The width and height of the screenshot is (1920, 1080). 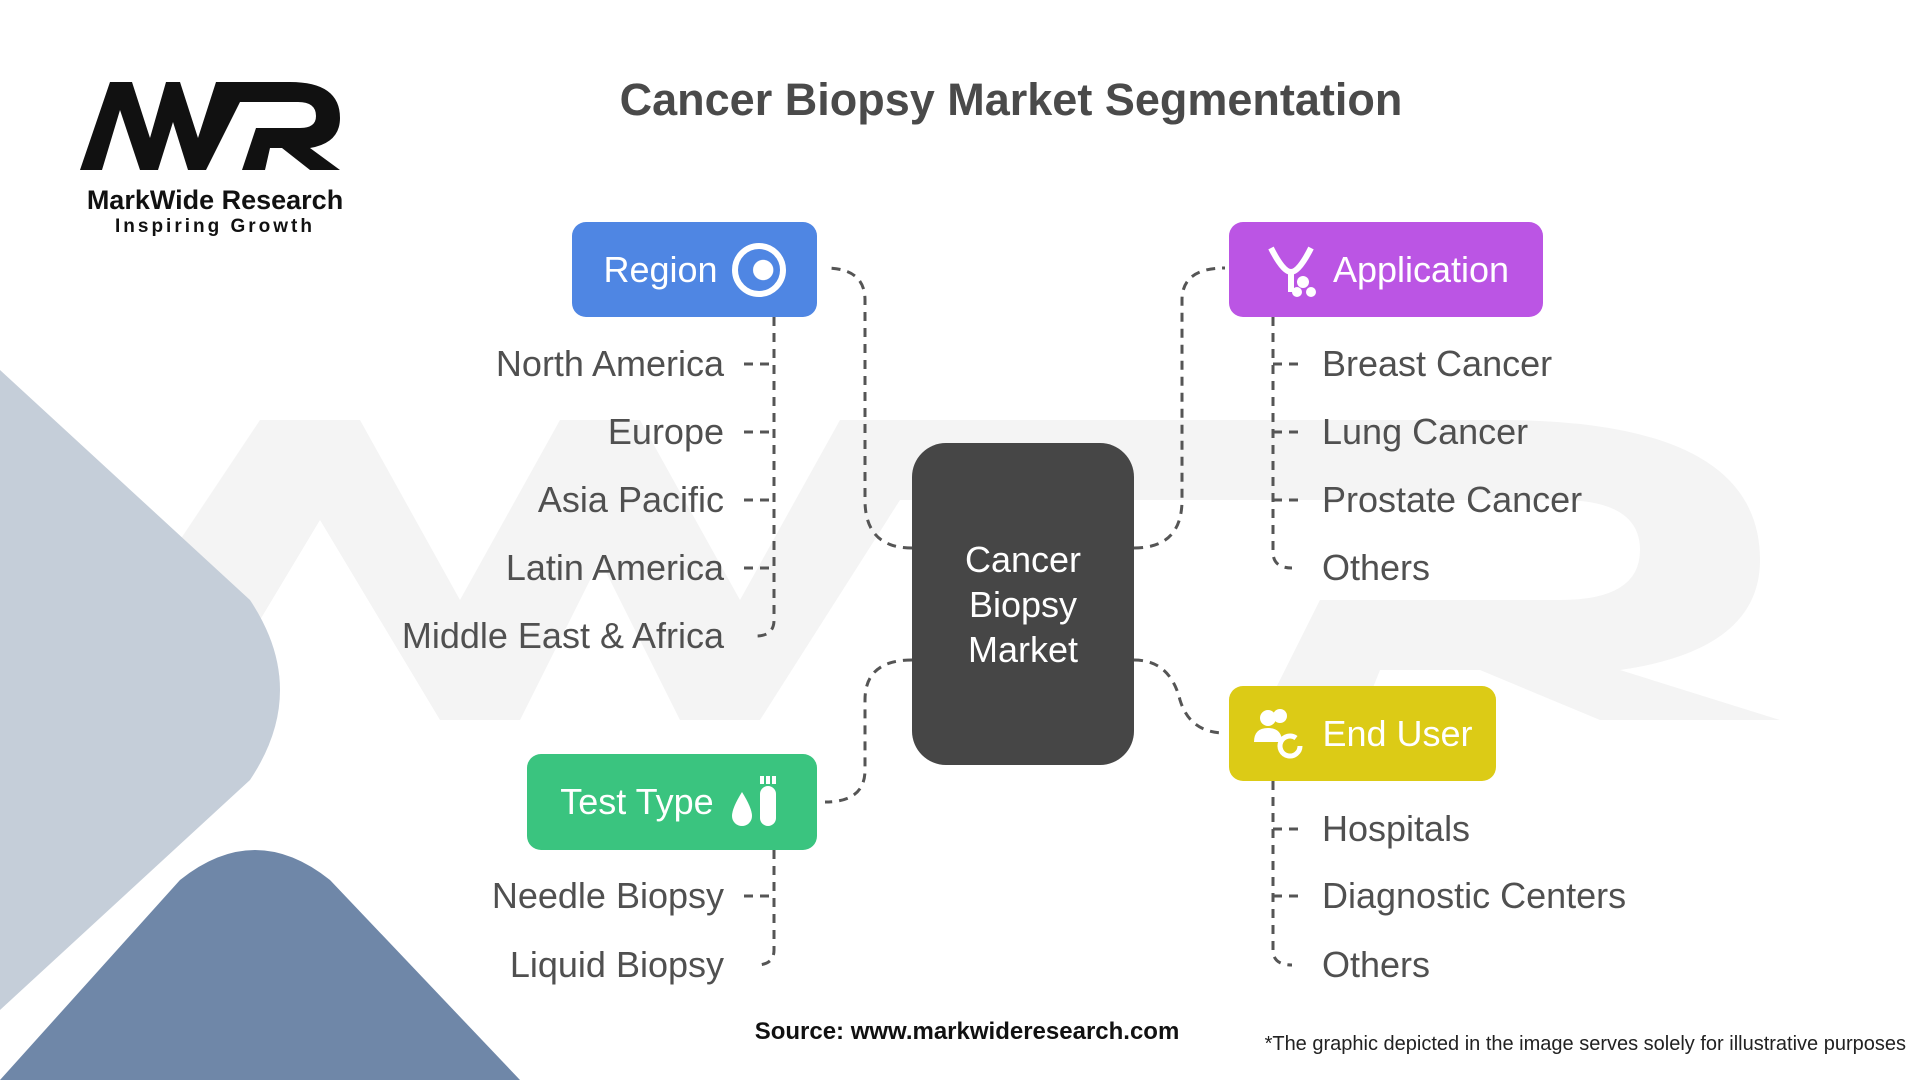 What do you see at coordinates (753, 801) in the screenshot?
I see `test-tube-icon` at bounding box center [753, 801].